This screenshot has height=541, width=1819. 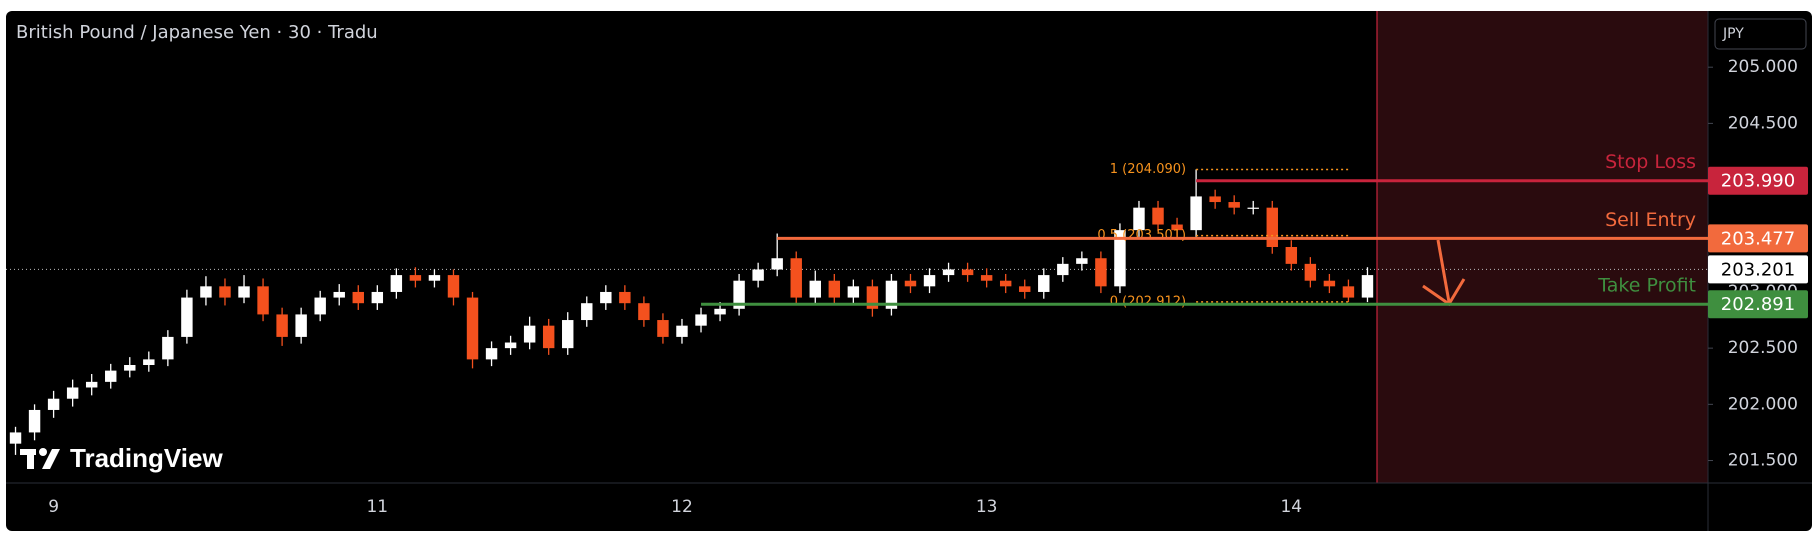 What do you see at coordinates (1760, 34) in the screenshot?
I see `currency-box` at bounding box center [1760, 34].